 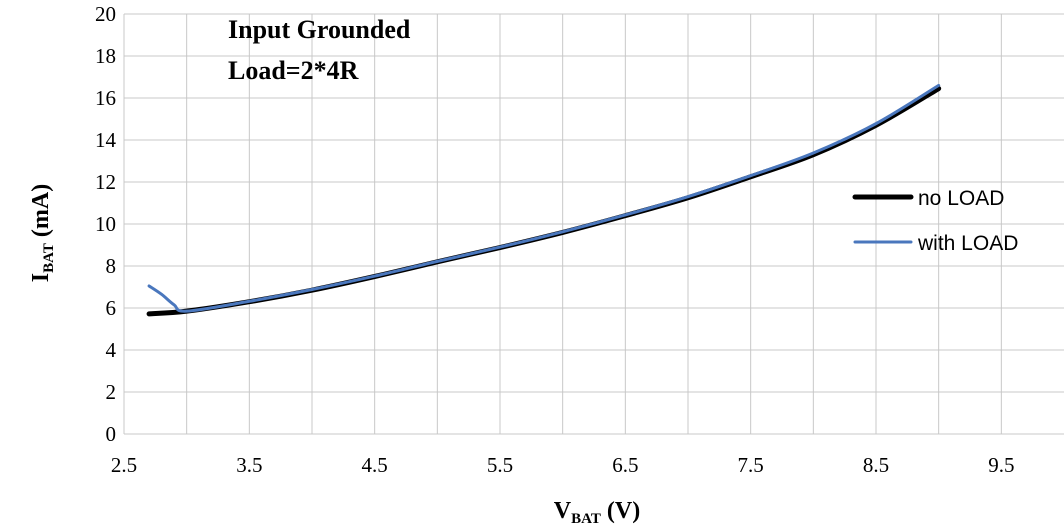 I want to click on y-tick-label: 2, so click(x=111, y=392).